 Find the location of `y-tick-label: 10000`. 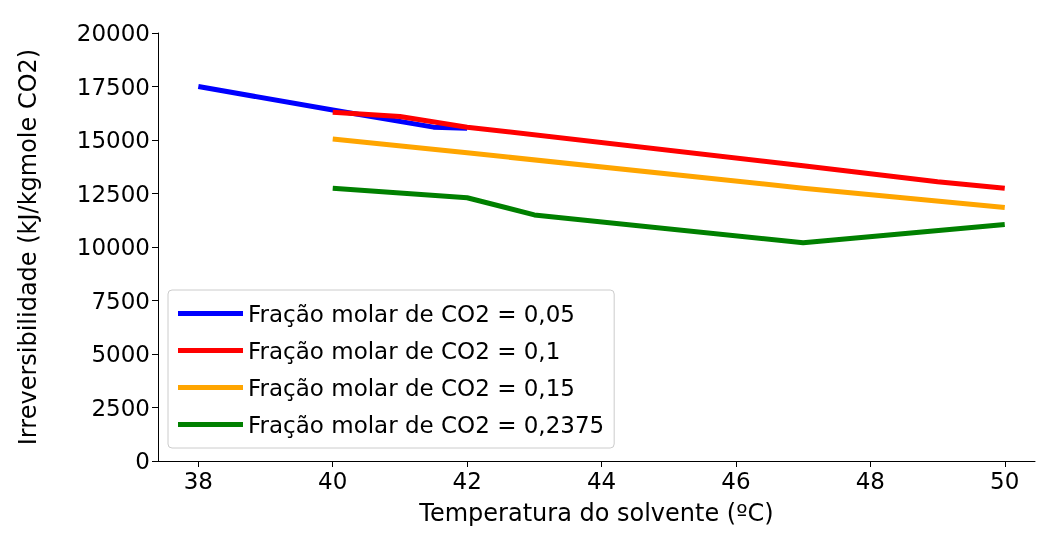

y-tick-label: 10000 is located at coordinates (113, 247).